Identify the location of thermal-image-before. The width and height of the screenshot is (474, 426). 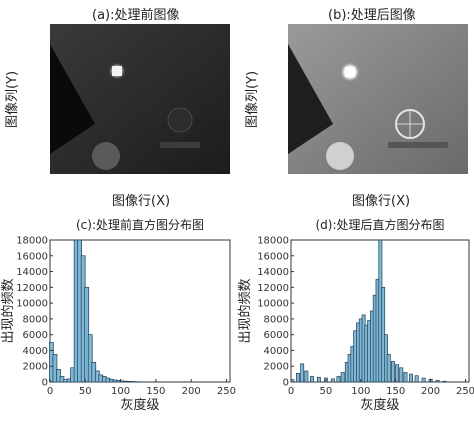
(140, 99).